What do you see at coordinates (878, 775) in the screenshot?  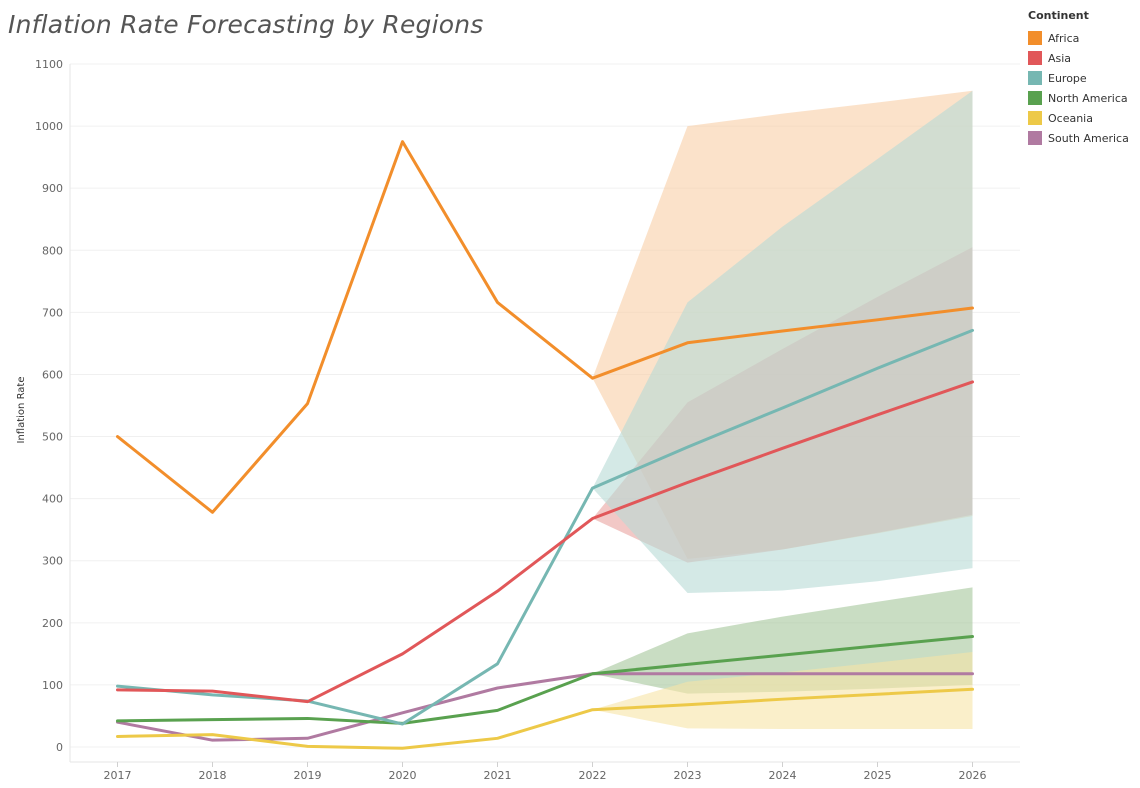 I see `x-tick-label: 2025` at bounding box center [878, 775].